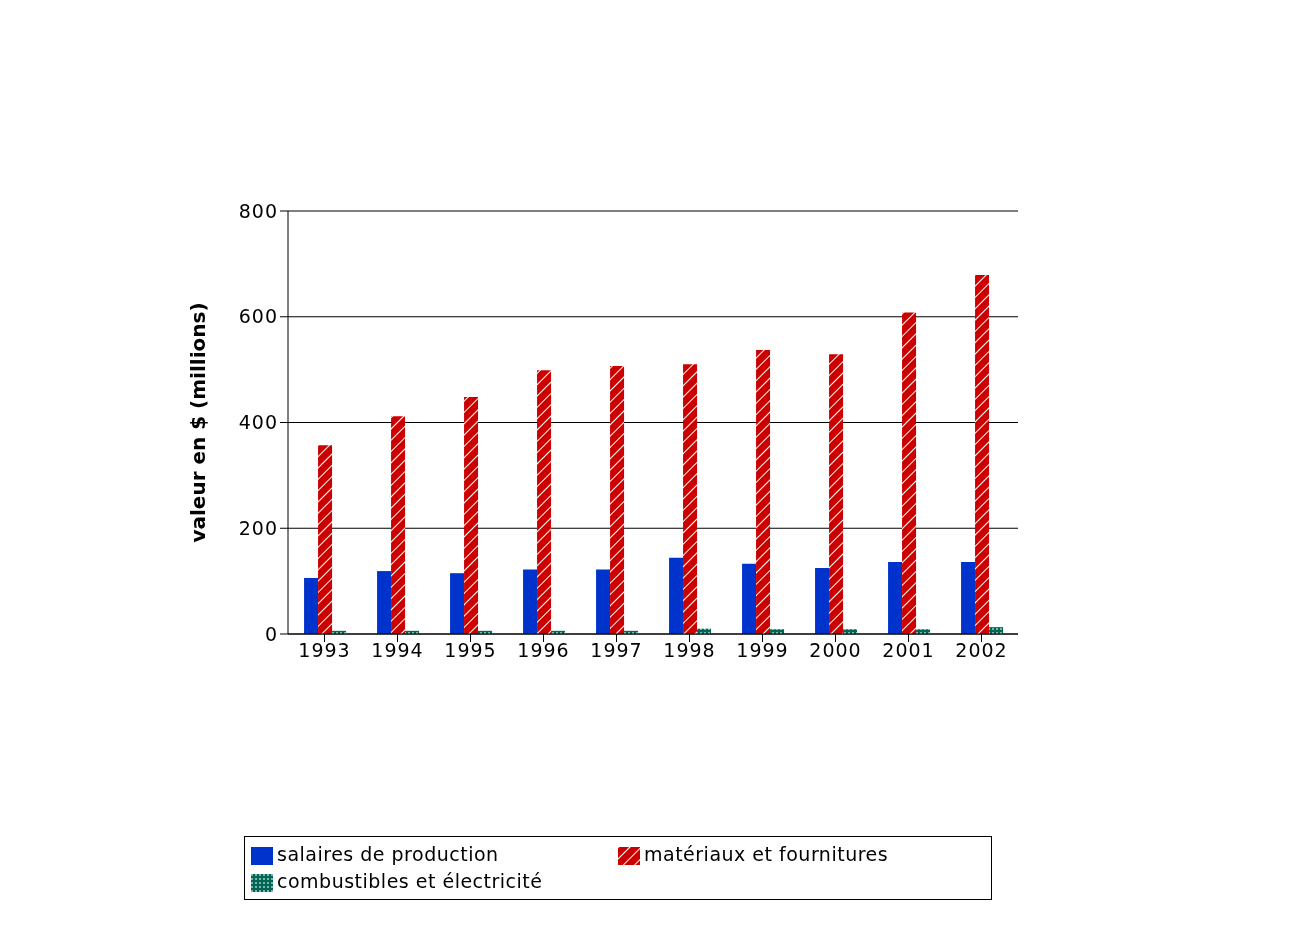 This screenshot has height=942, width=1294. Describe the element at coordinates (410, 881) in the screenshot. I see `legend-label: combustibles et électricité` at that location.